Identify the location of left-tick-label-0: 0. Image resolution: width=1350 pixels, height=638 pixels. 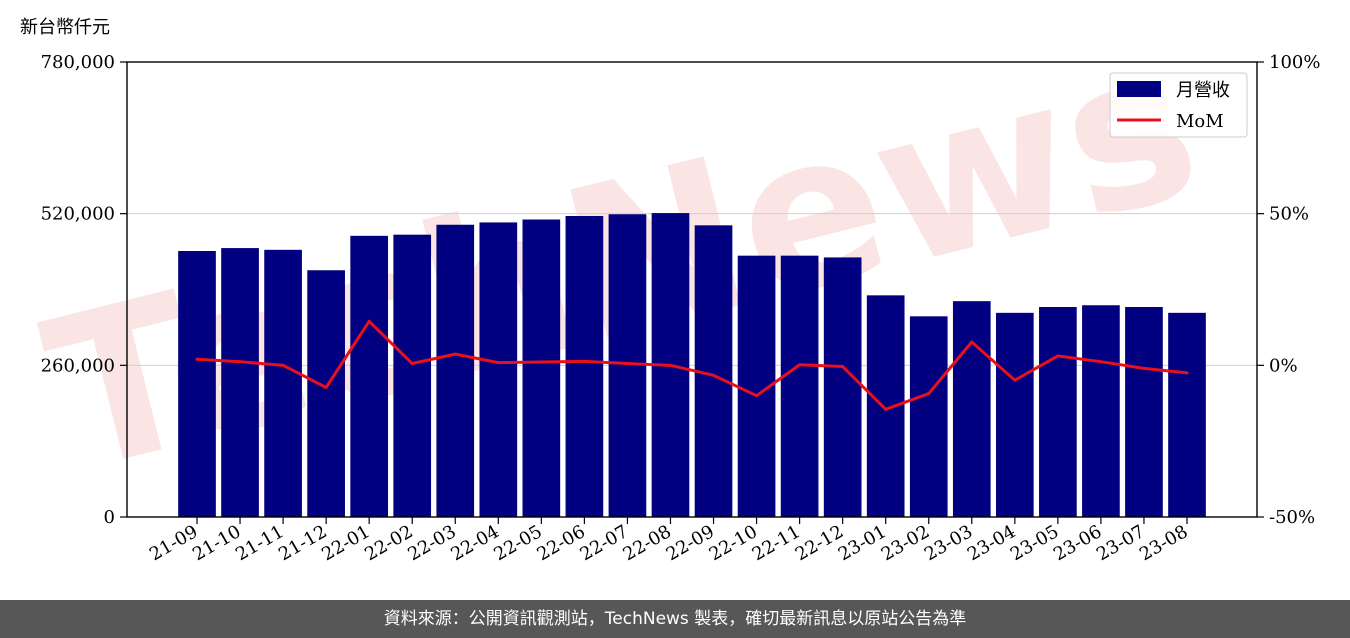
(109, 517).